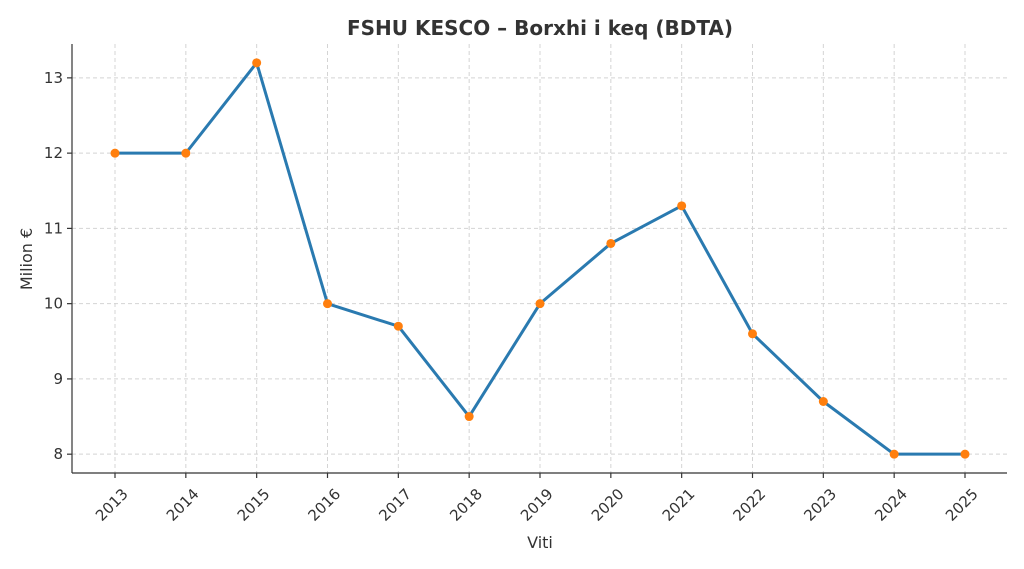  What do you see at coordinates (395, 505) in the screenshot?
I see `x-tick-label: 2017` at bounding box center [395, 505].